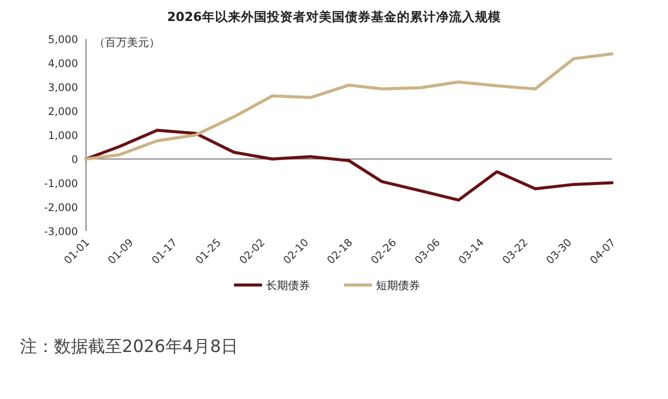  Describe the element at coordinates (74, 160) in the screenshot. I see `y-tick-label: 0` at that location.